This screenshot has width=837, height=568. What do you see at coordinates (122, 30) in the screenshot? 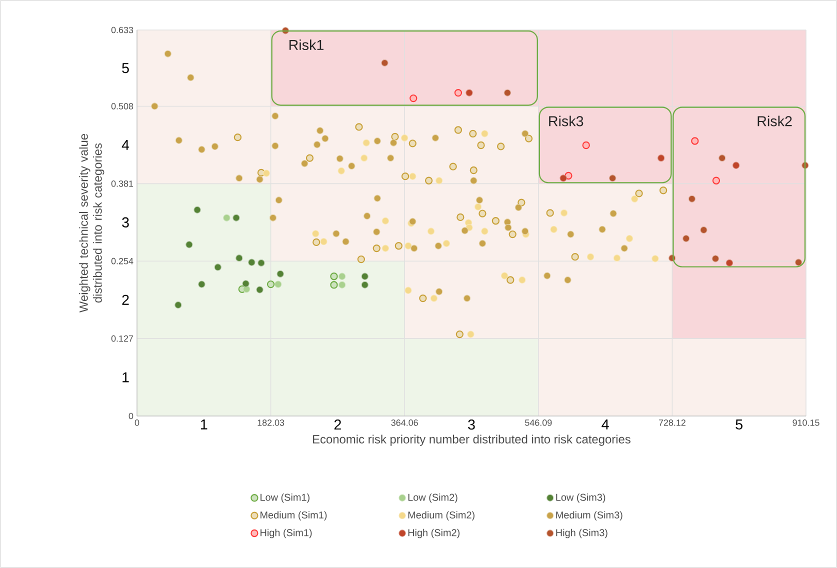
I see `y-tick-label: 0.633` at bounding box center [122, 30].